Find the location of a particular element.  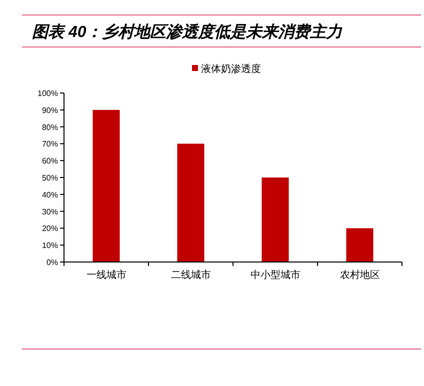

x-tick-label: 农村地区 is located at coordinates (360, 275).